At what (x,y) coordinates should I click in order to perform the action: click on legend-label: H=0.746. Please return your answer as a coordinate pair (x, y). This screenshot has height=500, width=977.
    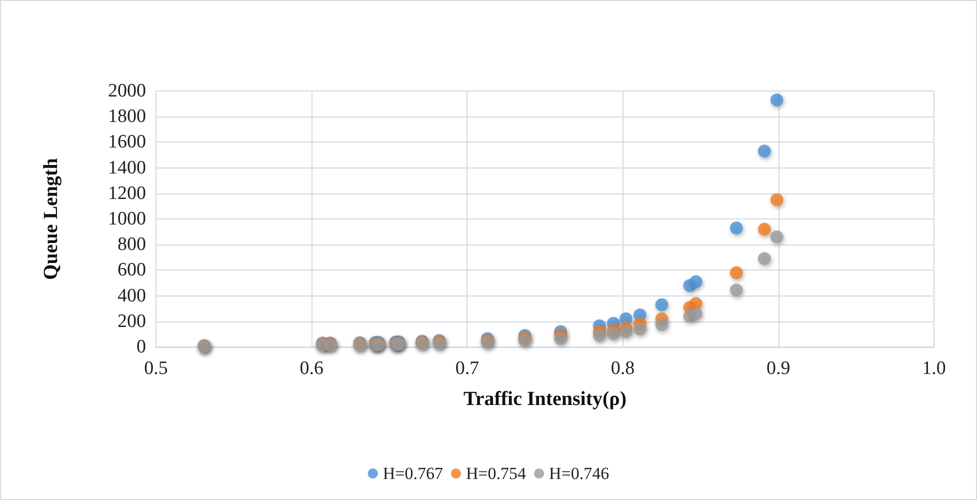
    Looking at the image, I should click on (579, 473).